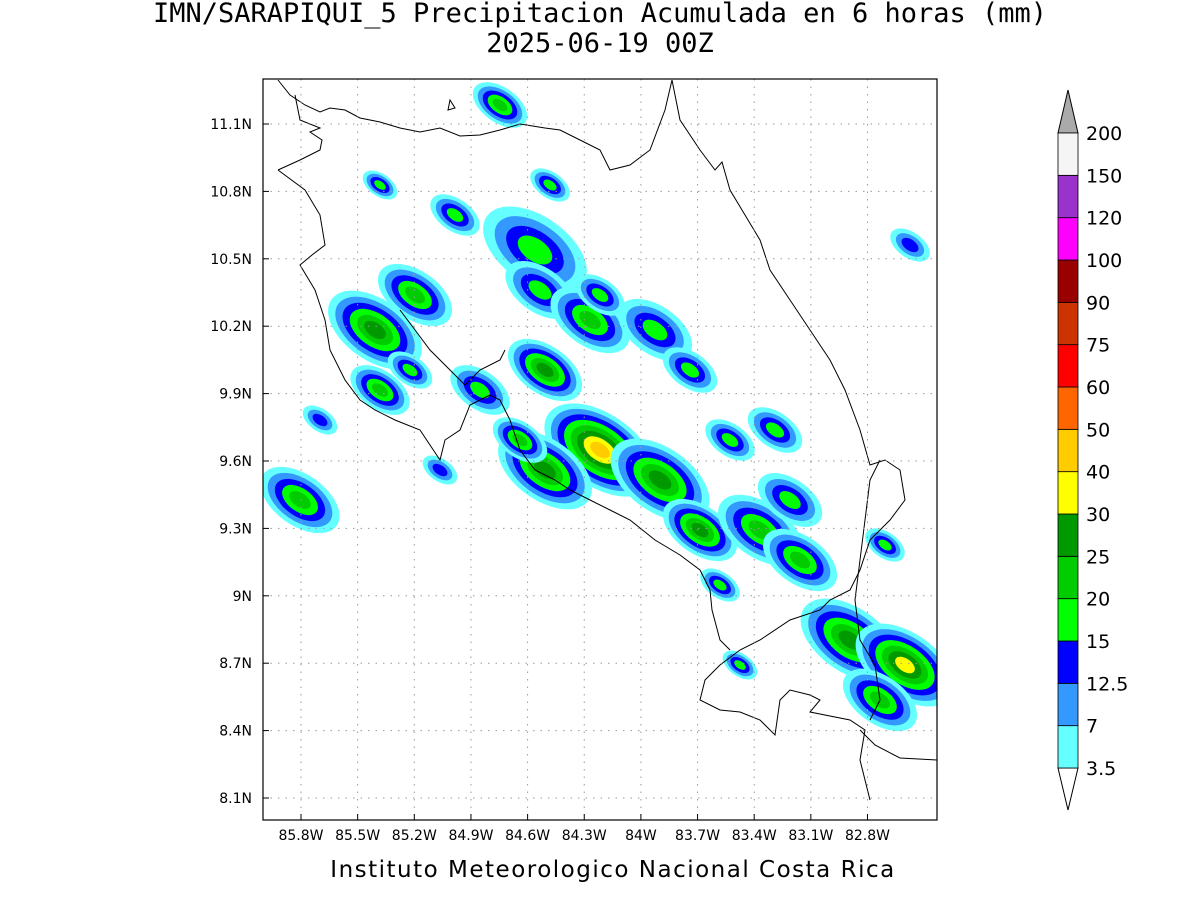 Image resolution: width=1200 pixels, height=904 pixels. I want to click on y-tick-label: 8.1N, so click(235, 799).